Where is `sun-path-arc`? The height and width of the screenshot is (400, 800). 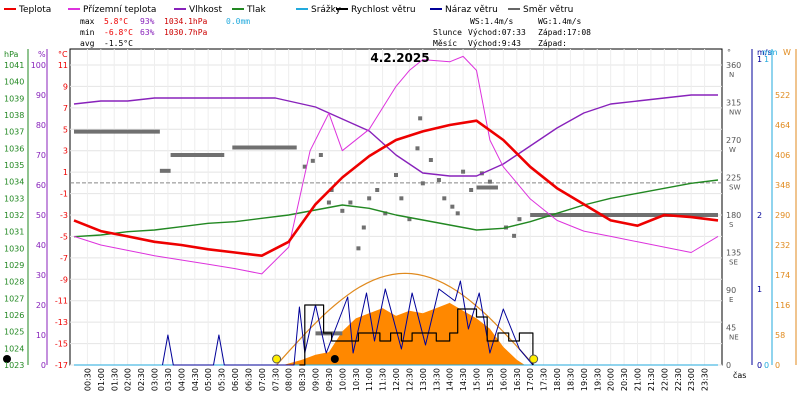
sun-path-arc is located at coordinates (405, 319).